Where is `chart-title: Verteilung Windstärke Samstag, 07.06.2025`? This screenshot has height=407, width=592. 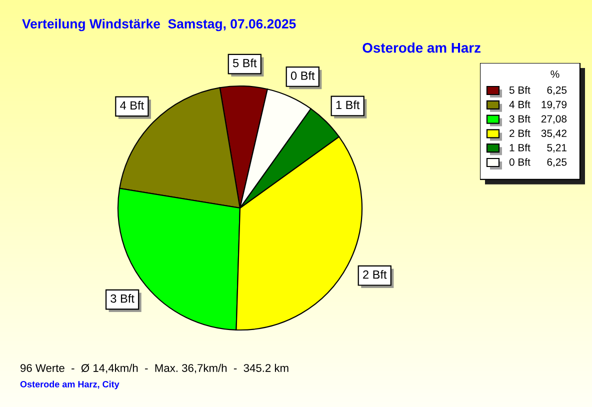 chart-title: Verteilung Windstärke Samstag, 07.06.2025 is located at coordinates (159, 25).